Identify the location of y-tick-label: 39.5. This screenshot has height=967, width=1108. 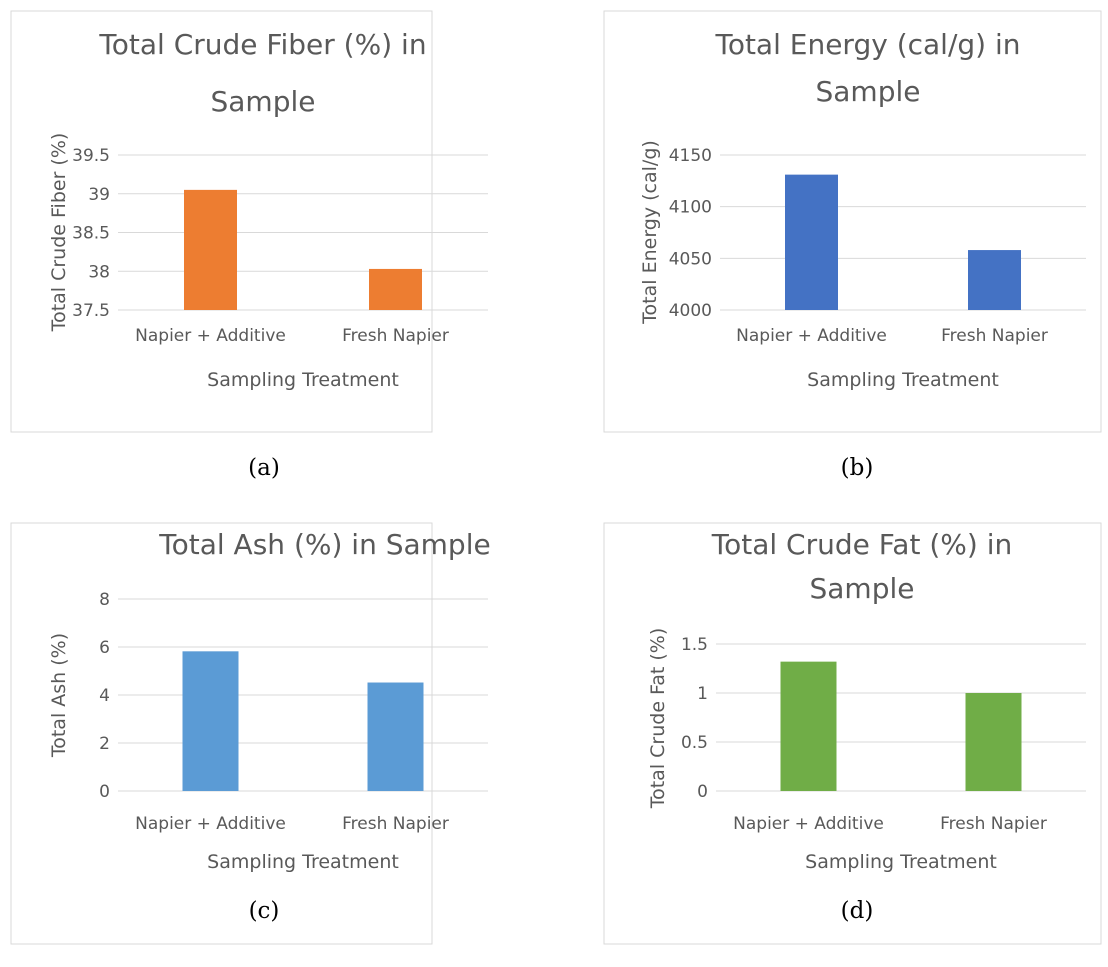
(91, 156).